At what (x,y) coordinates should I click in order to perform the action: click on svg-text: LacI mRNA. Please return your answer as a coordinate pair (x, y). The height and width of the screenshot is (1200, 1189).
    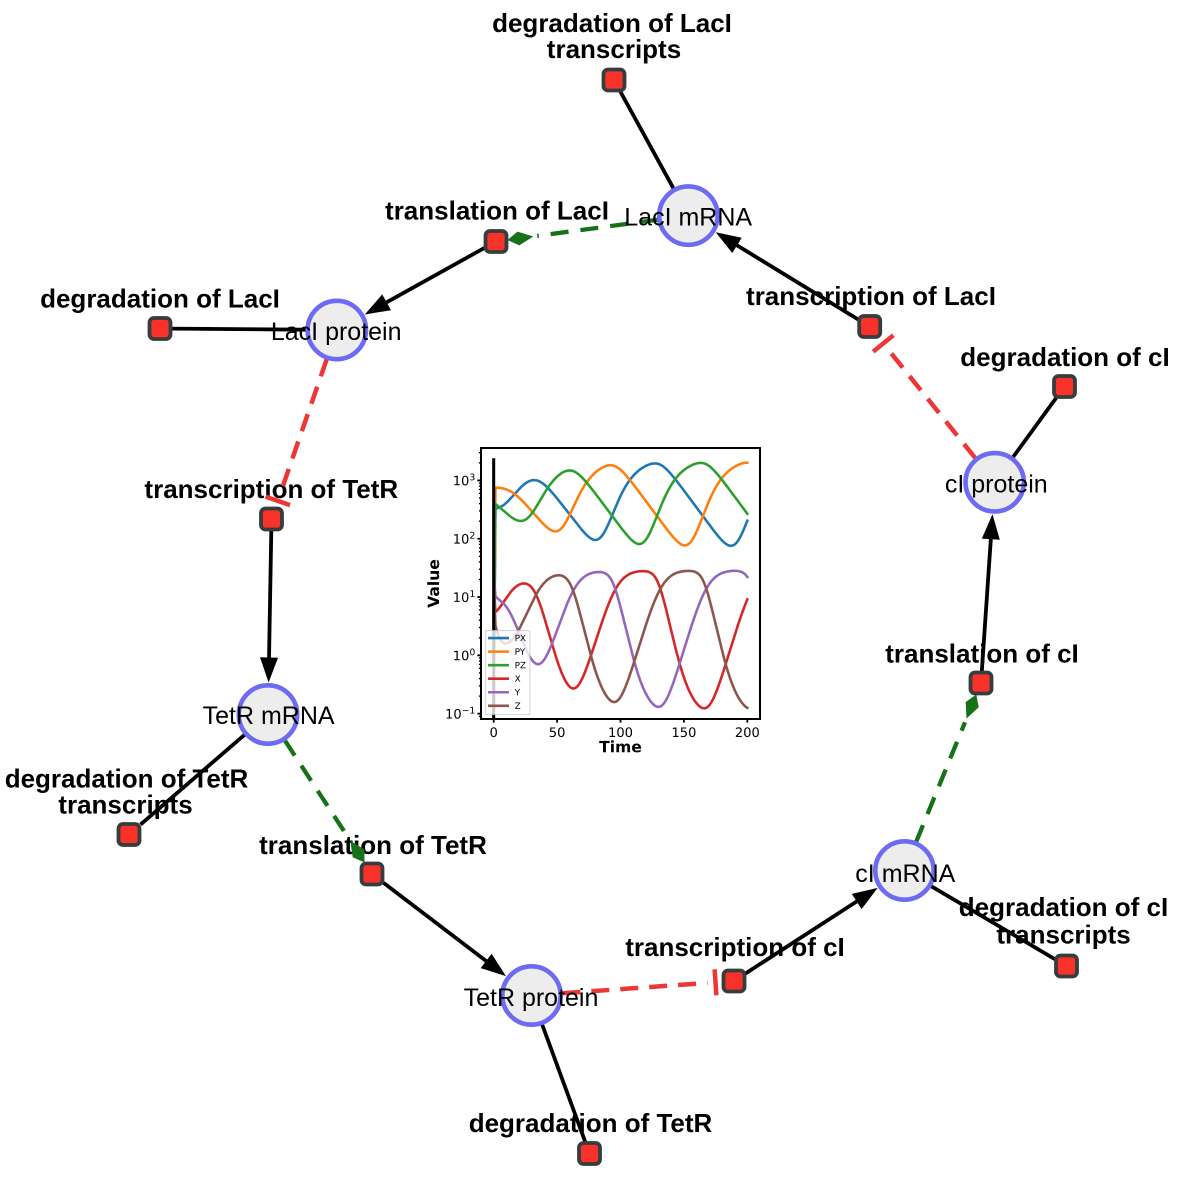
    Looking at the image, I should click on (688, 217).